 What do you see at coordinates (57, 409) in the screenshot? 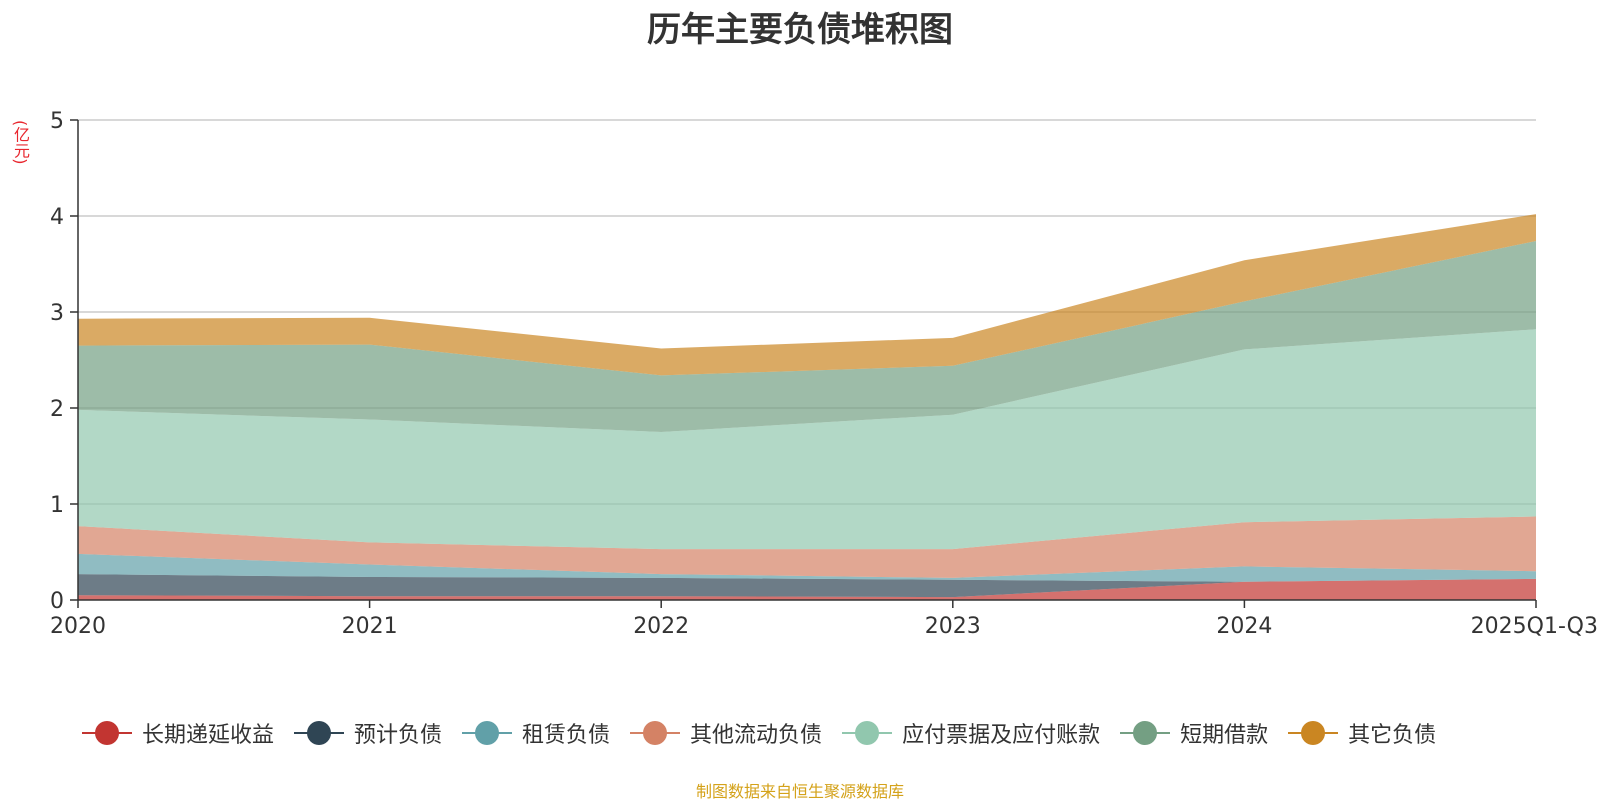
I see `y-tick-label: 2` at bounding box center [57, 409].